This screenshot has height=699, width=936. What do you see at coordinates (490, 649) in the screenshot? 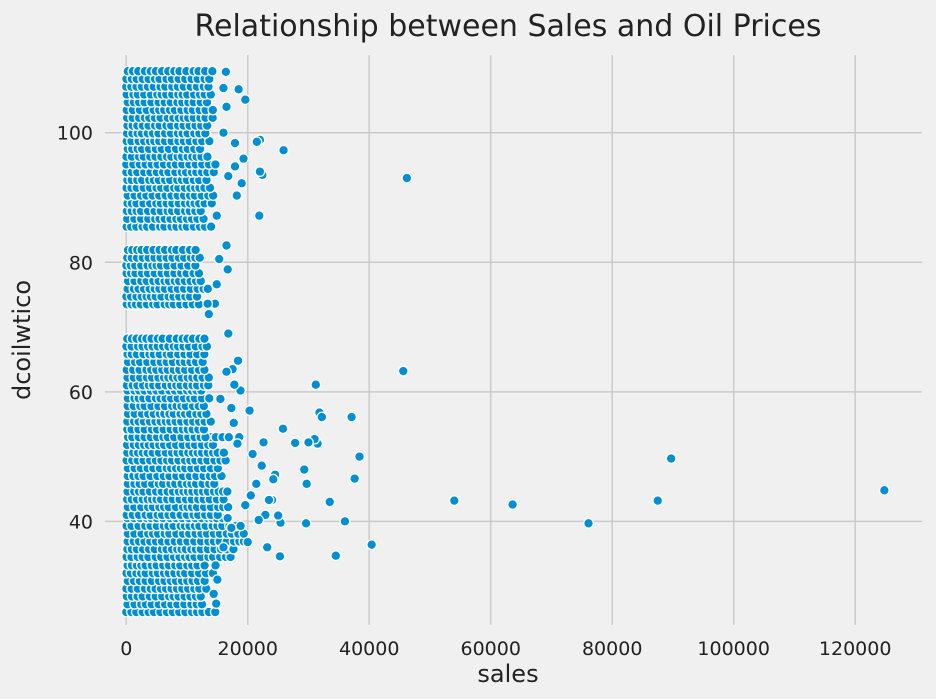
I see `x-tick-label: 60000` at bounding box center [490, 649].